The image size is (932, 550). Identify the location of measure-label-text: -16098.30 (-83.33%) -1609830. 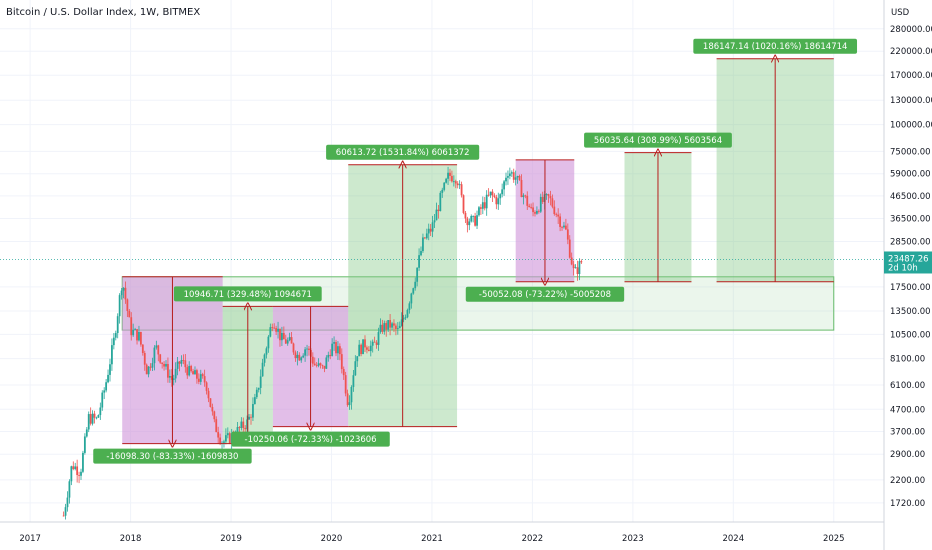
(172, 457).